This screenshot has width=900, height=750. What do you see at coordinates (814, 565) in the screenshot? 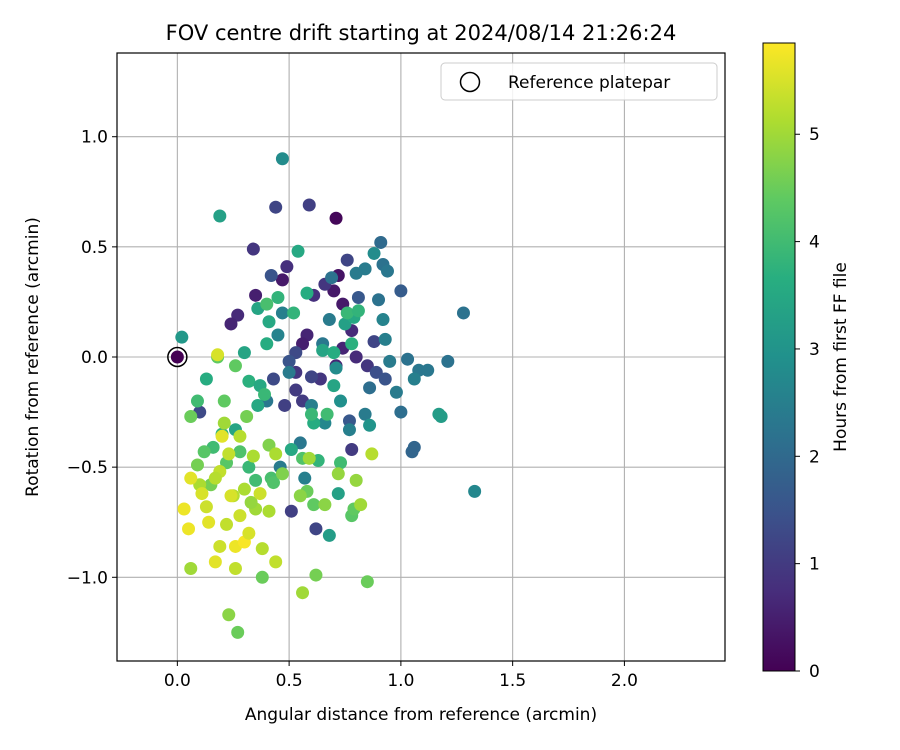
I see `colorbar-tick-label: 1` at bounding box center [814, 565].